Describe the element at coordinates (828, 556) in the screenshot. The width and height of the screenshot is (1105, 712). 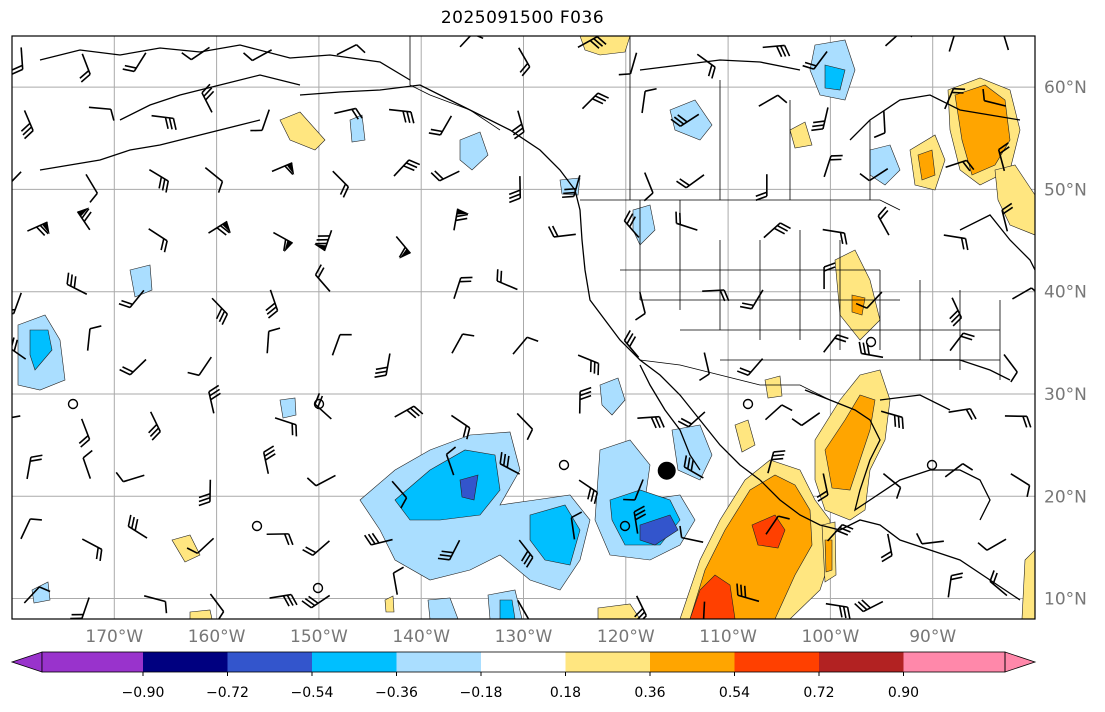
I see `contour-positive-small-c` at that location.